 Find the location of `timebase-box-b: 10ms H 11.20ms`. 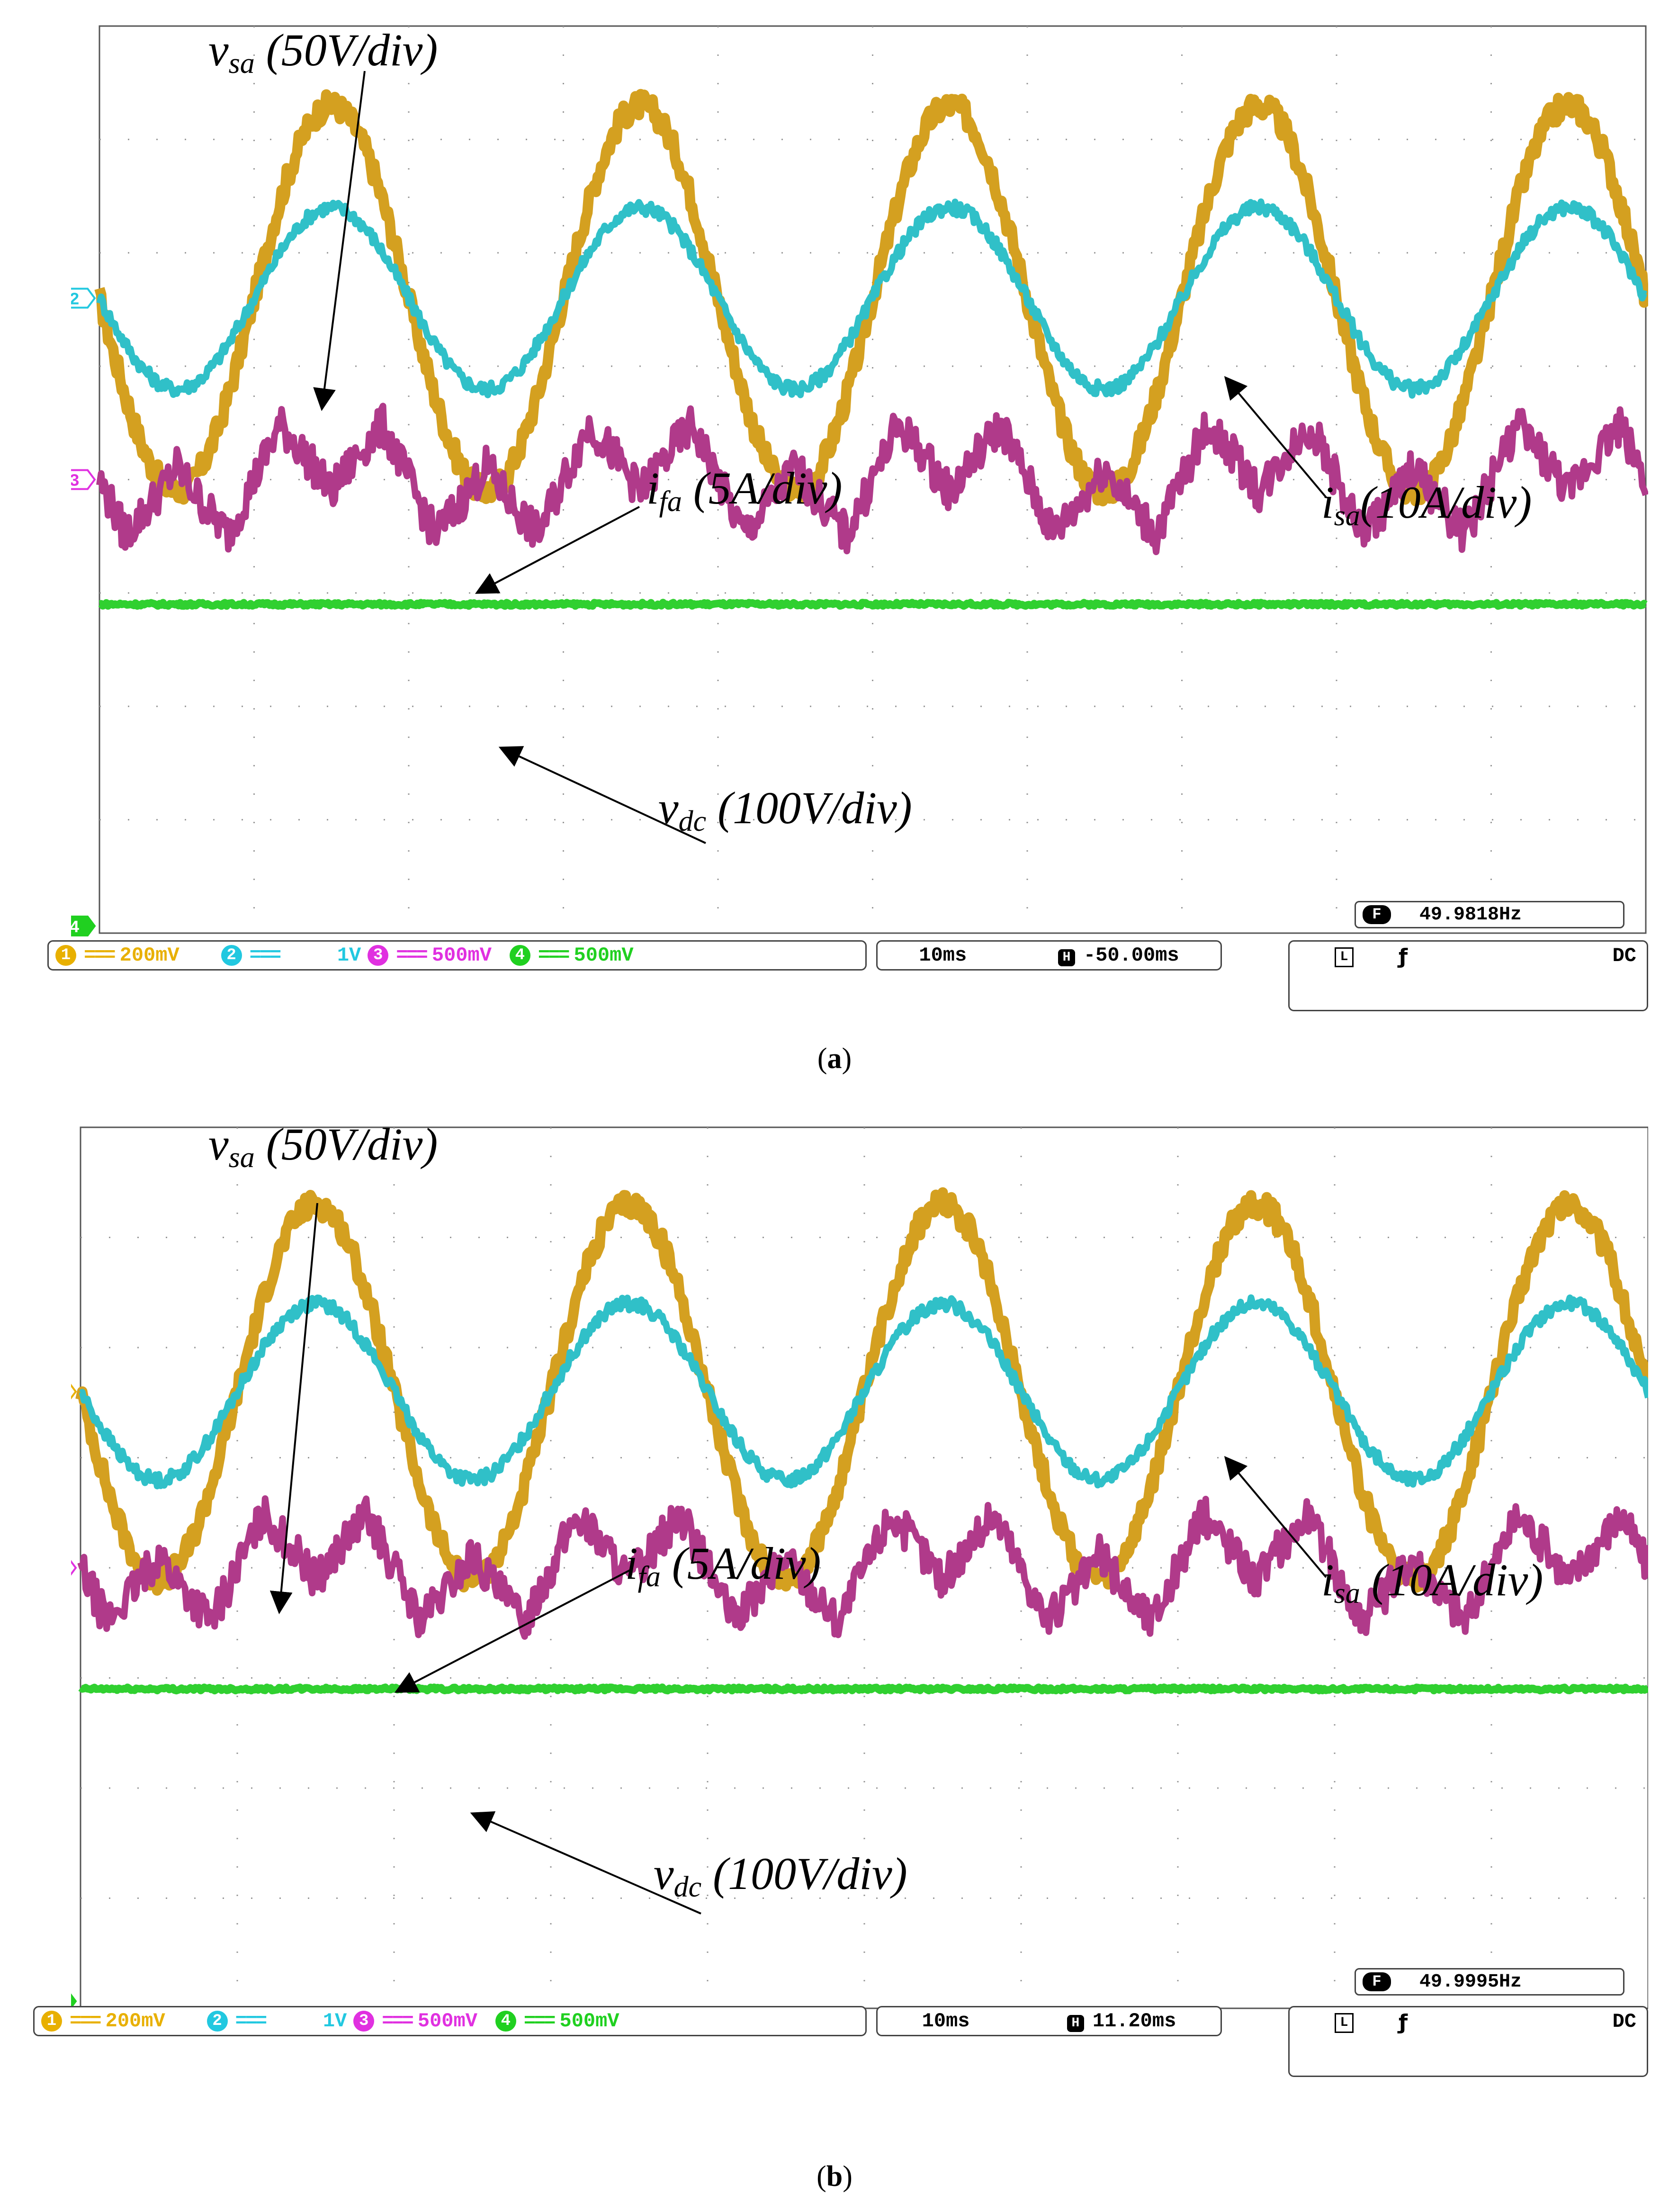

timebase-box-b: 10ms H 11.20ms is located at coordinates (1049, 2021).